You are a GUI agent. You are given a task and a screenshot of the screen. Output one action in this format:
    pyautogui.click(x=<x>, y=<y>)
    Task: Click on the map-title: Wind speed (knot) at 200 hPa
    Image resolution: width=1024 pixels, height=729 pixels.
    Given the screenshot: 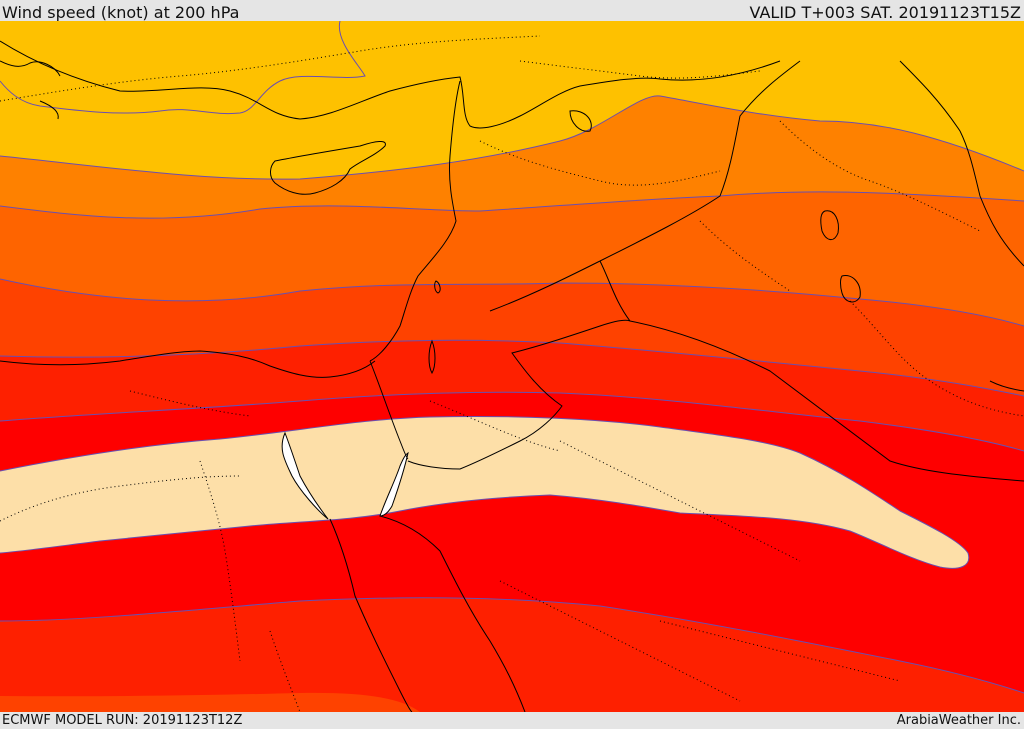 What is the action you would take?
    pyautogui.click(x=121, y=12)
    